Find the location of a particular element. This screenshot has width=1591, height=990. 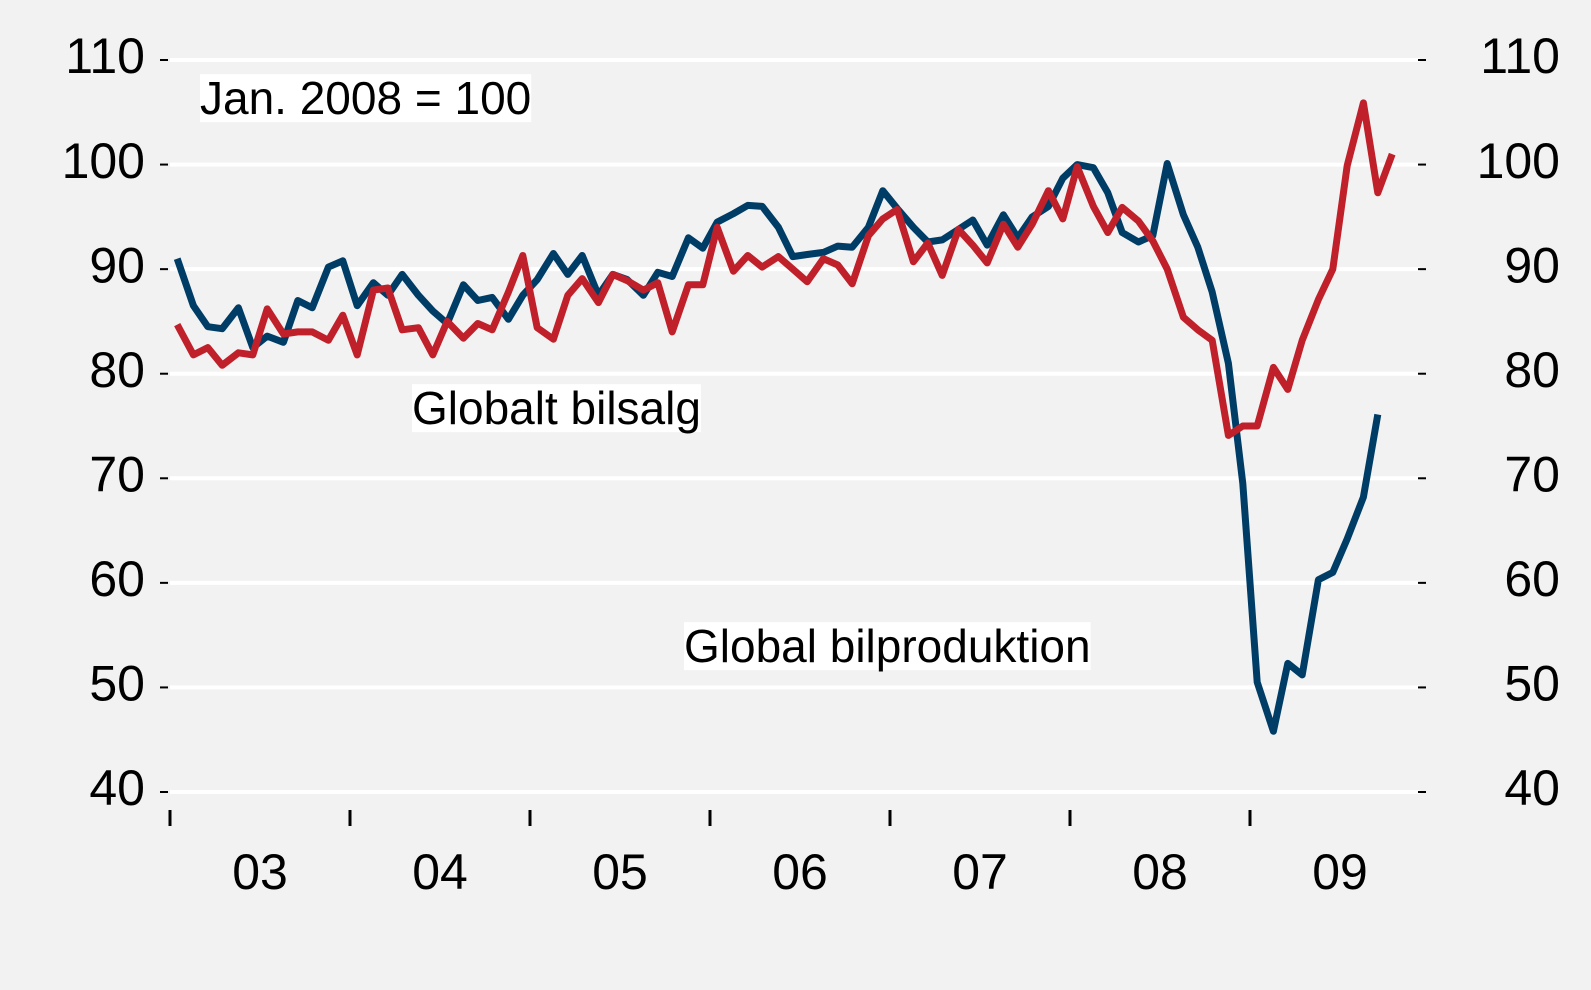

x-tick-label: 03 is located at coordinates (260, 872).